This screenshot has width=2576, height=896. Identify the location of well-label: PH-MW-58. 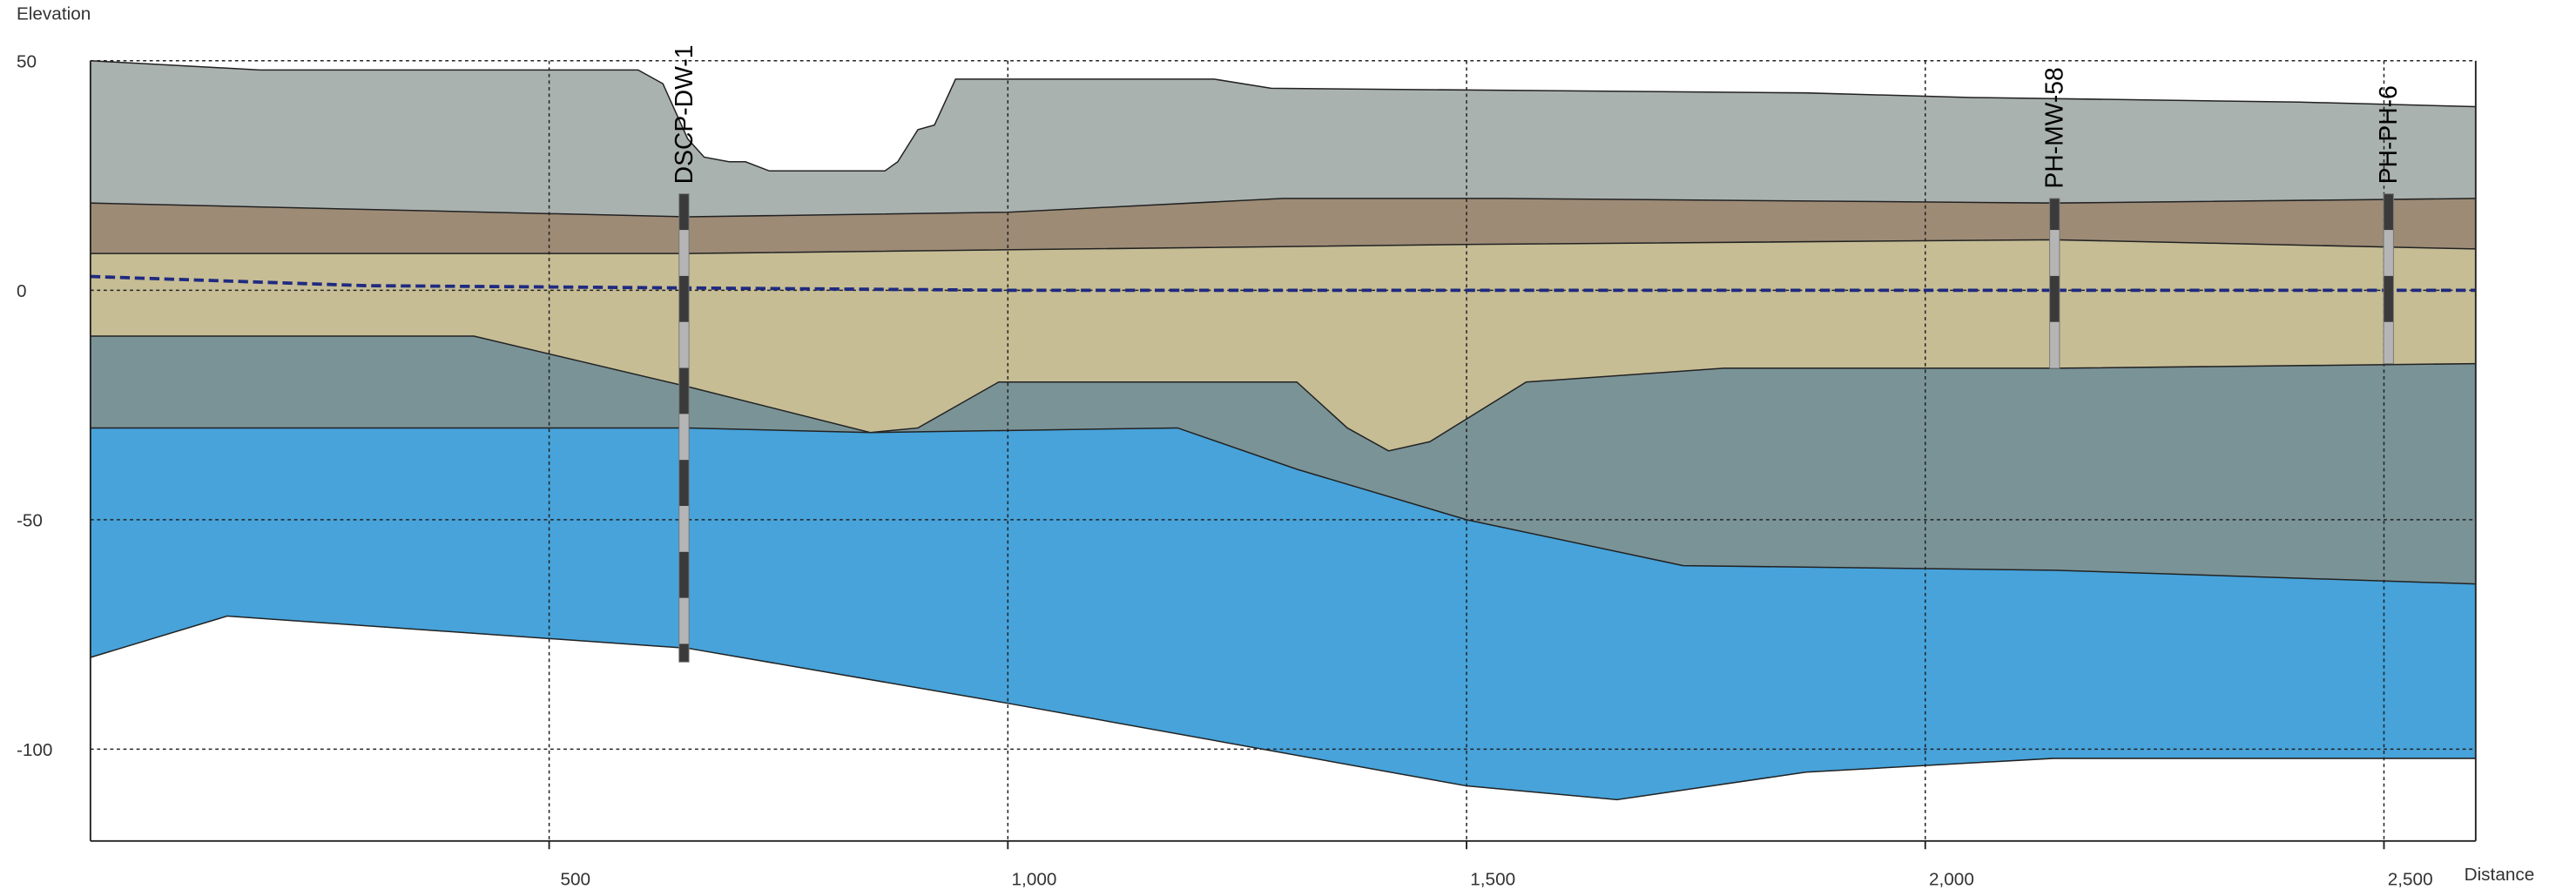
(2054, 127).